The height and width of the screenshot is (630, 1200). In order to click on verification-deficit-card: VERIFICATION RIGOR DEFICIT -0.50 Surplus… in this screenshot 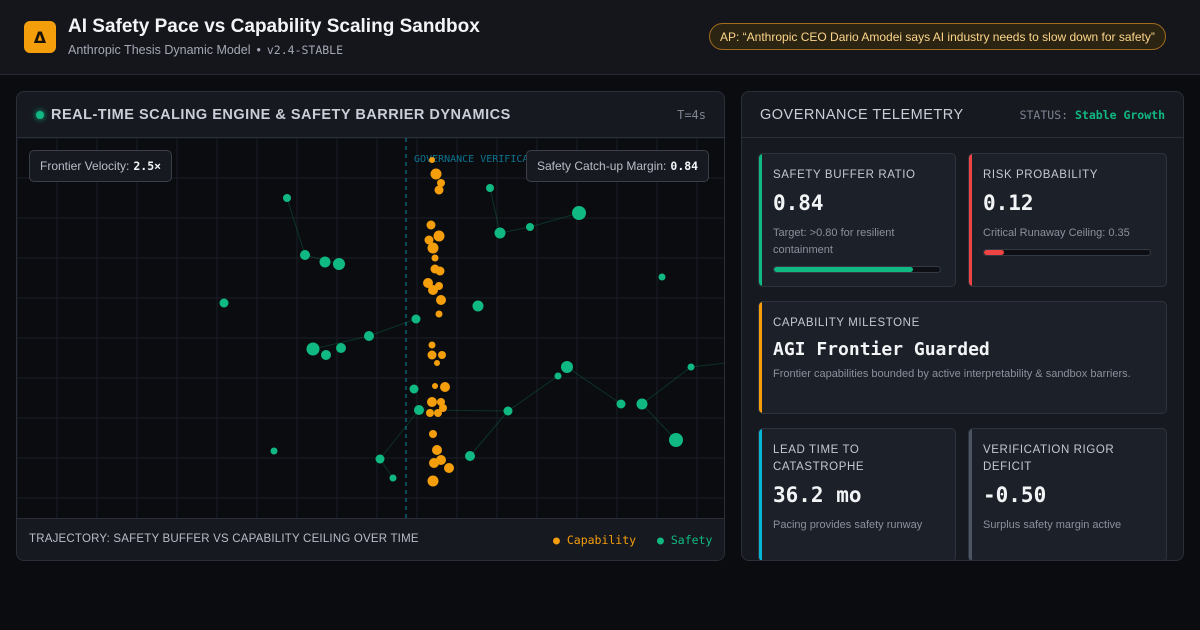, I will do `click(1067, 494)`.